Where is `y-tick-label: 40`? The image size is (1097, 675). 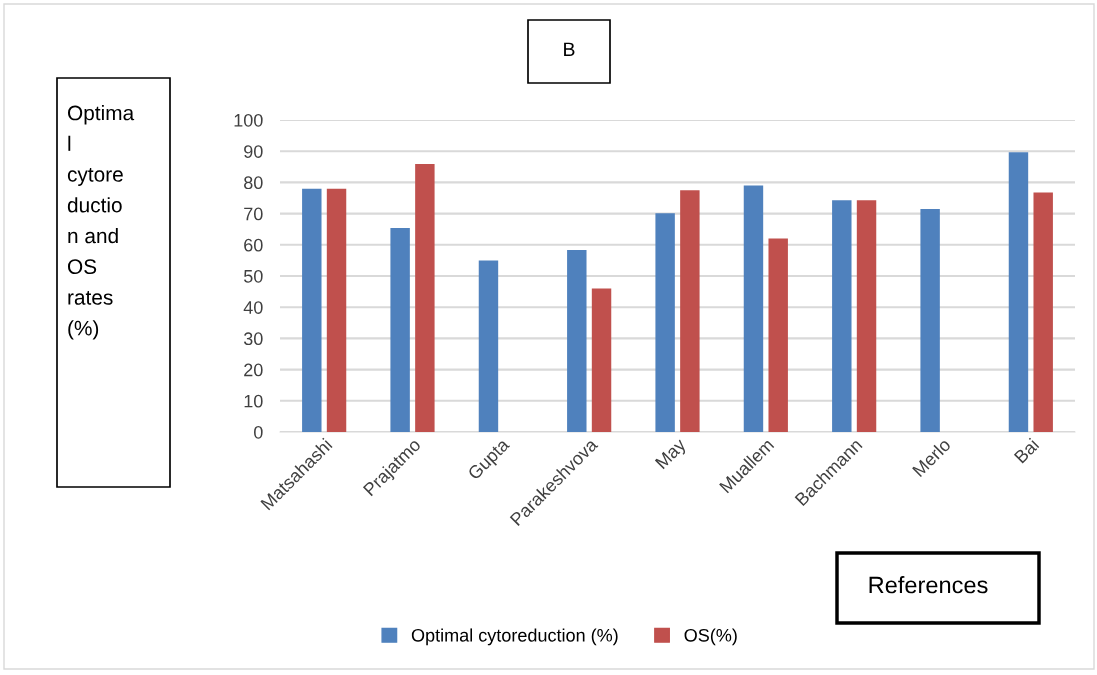 y-tick-label: 40 is located at coordinates (253, 307).